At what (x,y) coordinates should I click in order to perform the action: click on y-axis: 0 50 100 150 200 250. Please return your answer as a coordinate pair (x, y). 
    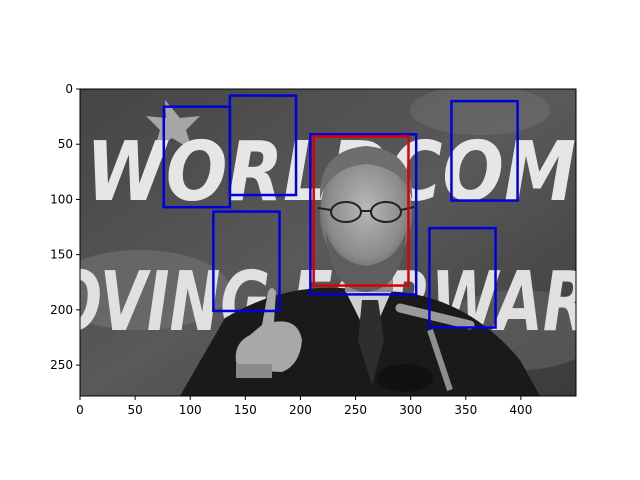
    Looking at the image, I should click on (65, 227).